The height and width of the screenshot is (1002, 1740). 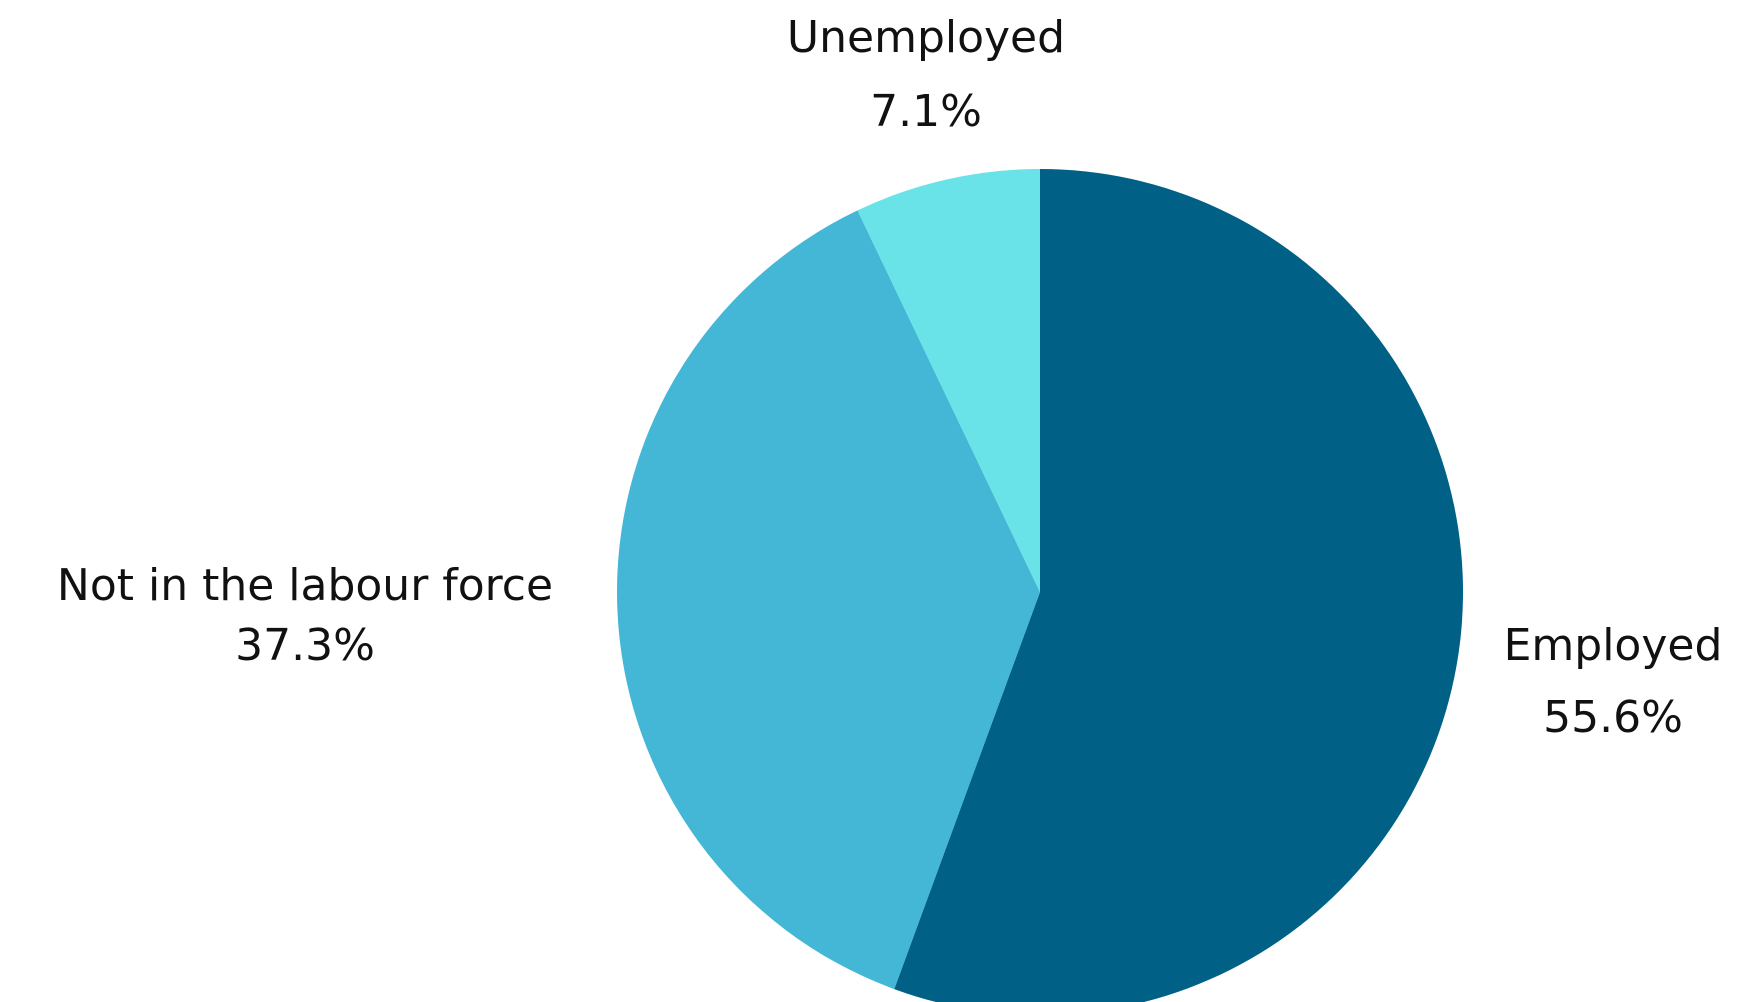 What do you see at coordinates (1613, 717) in the screenshot?
I see `slice-value-label-employed: 55.6%` at bounding box center [1613, 717].